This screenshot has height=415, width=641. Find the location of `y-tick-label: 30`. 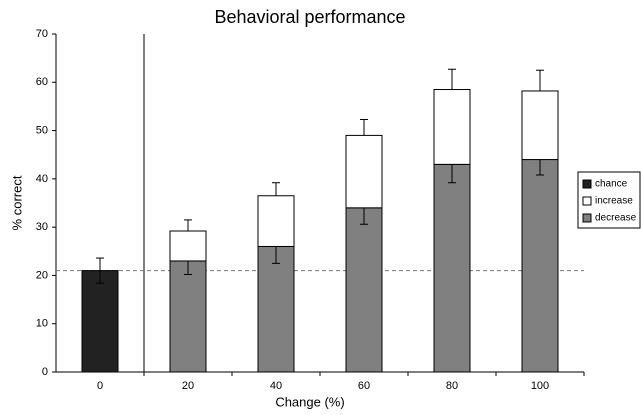

y-tick-label: 30 is located at coordinates (42, 227).